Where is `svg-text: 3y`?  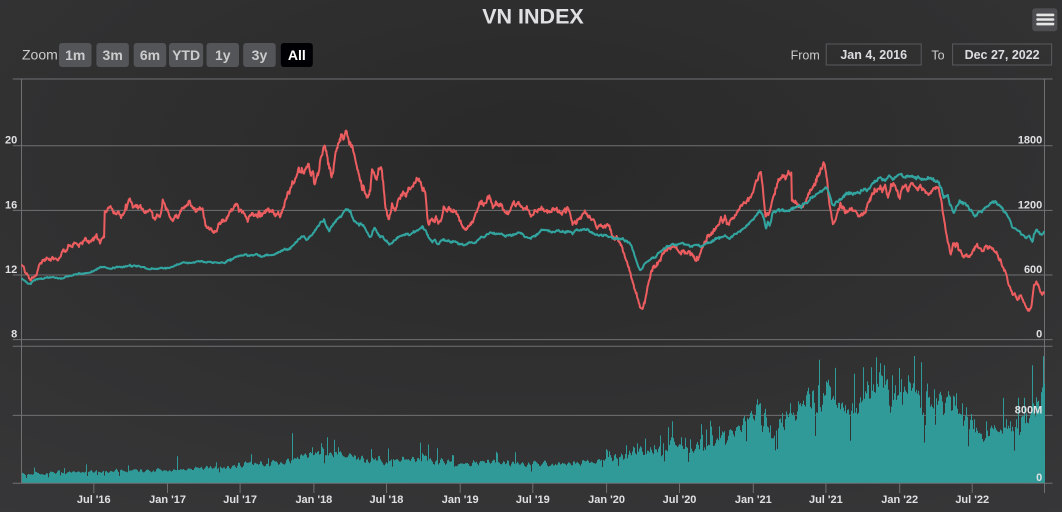 svg-text: 3y is located at coordinates (260, 55).